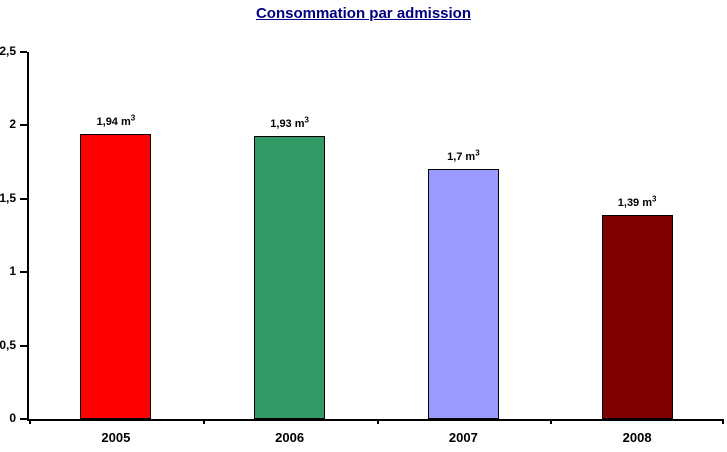 The height and width of the screenshot is (452, 727). Describe the element at coordinates (12, 418) in the screenshot. I see `y-tick-label: 0` at that location.